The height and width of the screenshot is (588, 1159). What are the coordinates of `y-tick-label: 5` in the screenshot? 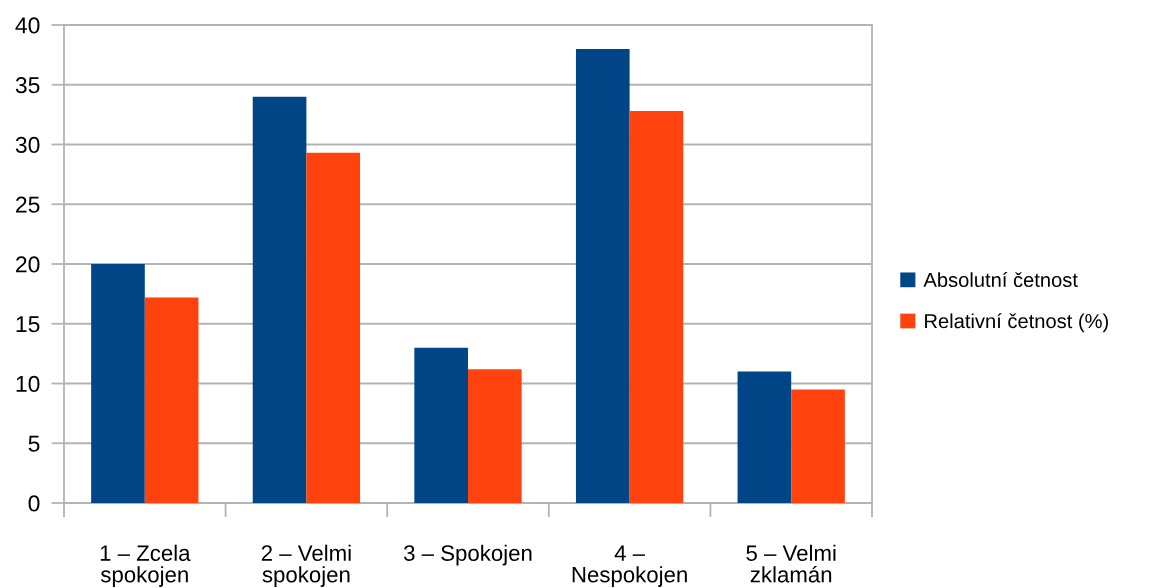 It's located at (34, 443).